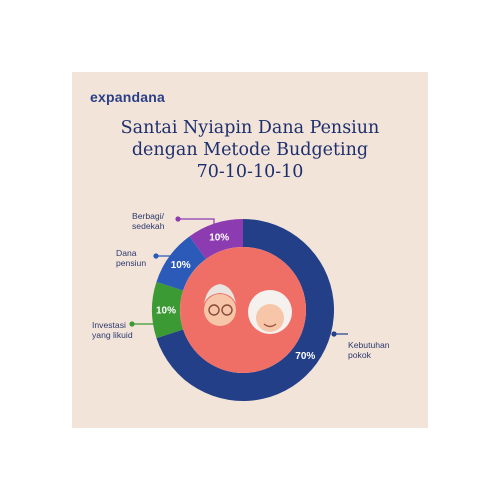  What do you see at coordinates (250, 172) in the screenshot?
I see `title-line-3: 70-10-10-10` at bounding box center [250, 172].